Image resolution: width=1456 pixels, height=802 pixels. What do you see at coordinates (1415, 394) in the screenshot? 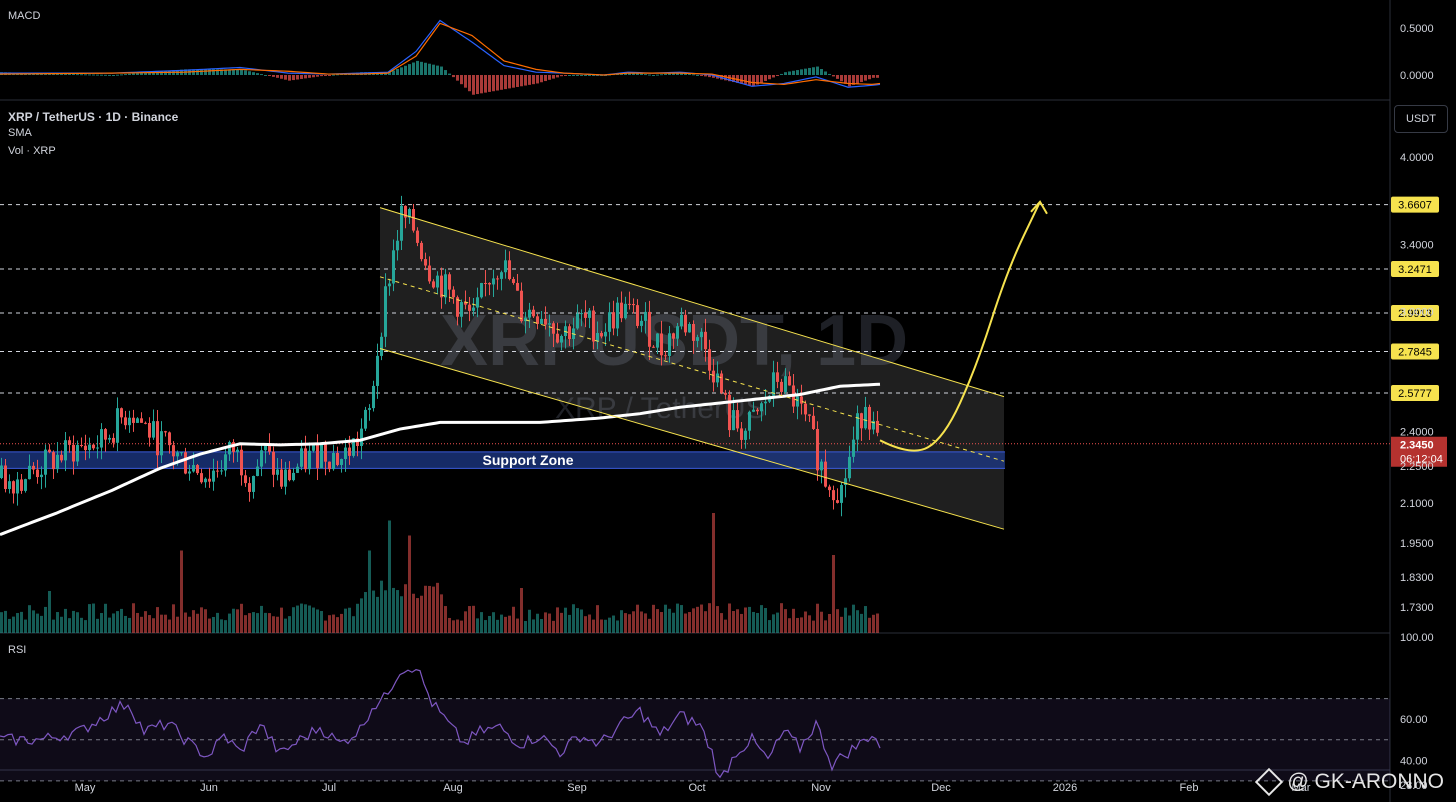
I see `price-level-value: 2.5777` at bounding box center [1415, 394].